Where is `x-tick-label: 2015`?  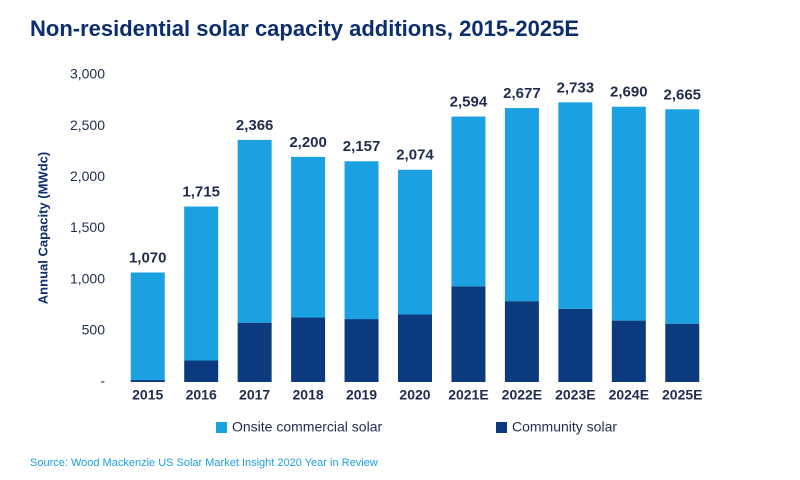 x-tick-label: 2015 is located at coordinates (147, 395).